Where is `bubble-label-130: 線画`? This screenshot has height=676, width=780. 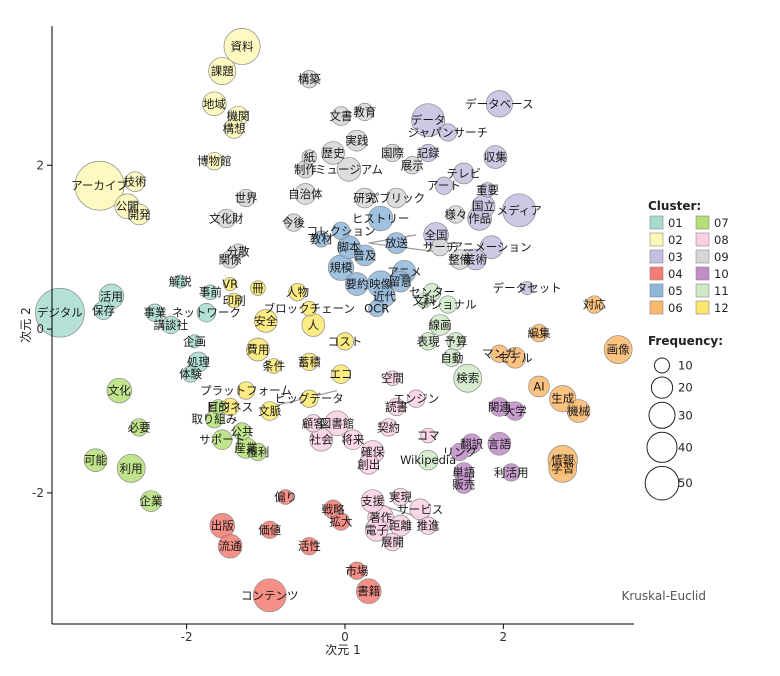
bubble-label-130: 線画 is located at coordinates (440, 325).